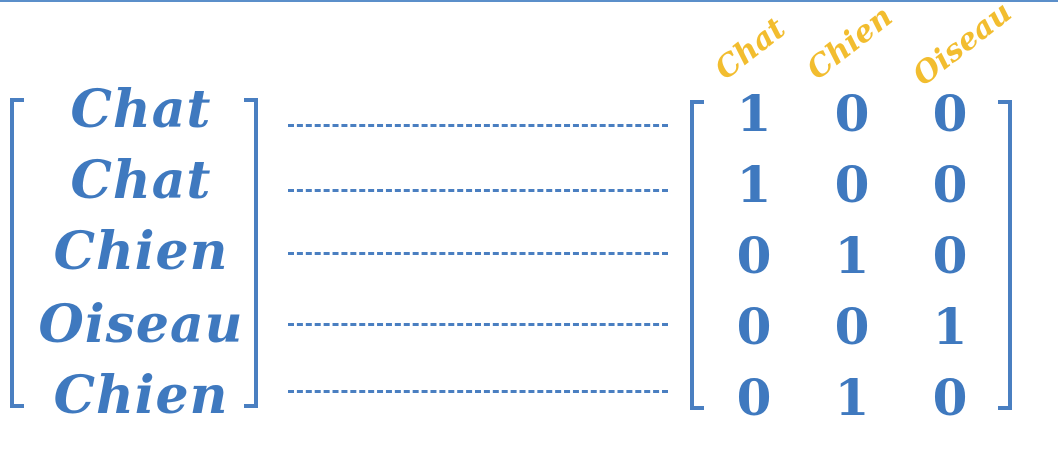  What do you see at coordinates (950, 326) in the screenshot?
I see `matrix-cell-r4-c3: 1` at bounding box center [950, 326].